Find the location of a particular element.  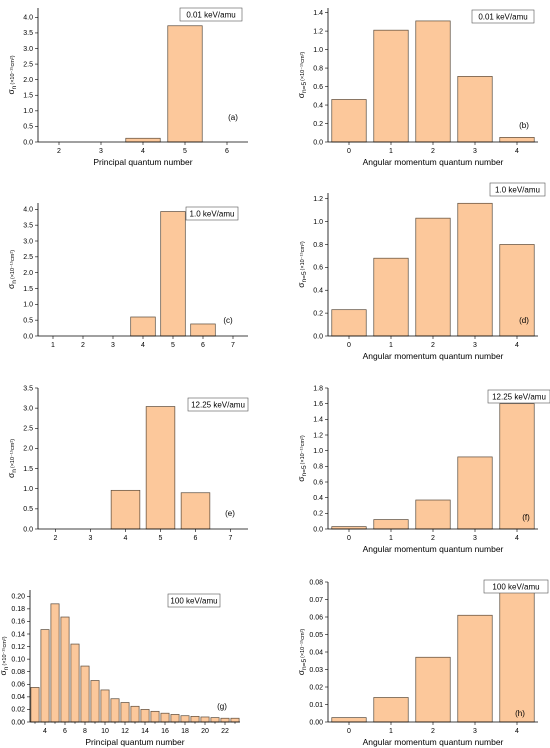

y-tick-label-f: 1.8 is located at coordinates (318, 388).